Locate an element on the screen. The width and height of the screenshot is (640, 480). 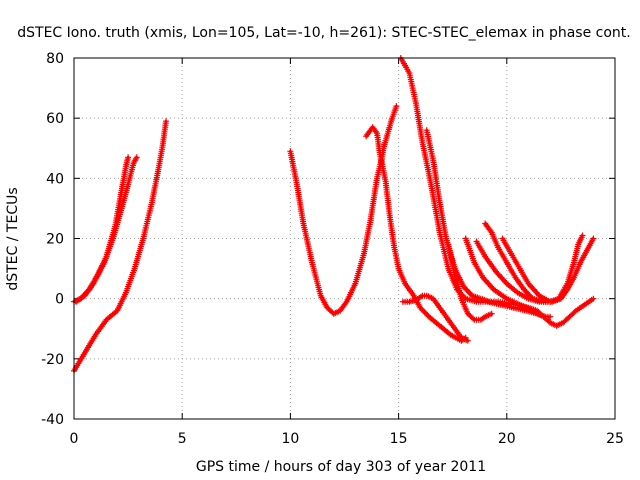
series-markers is located at coordinates (120, 246).